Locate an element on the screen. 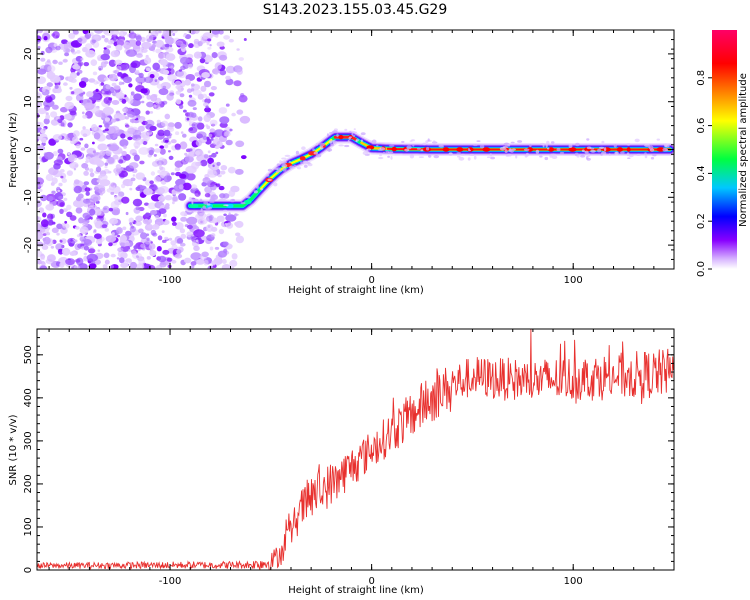  spectrogram-y-tick-label: 0 is located at coordinates (28, 149).